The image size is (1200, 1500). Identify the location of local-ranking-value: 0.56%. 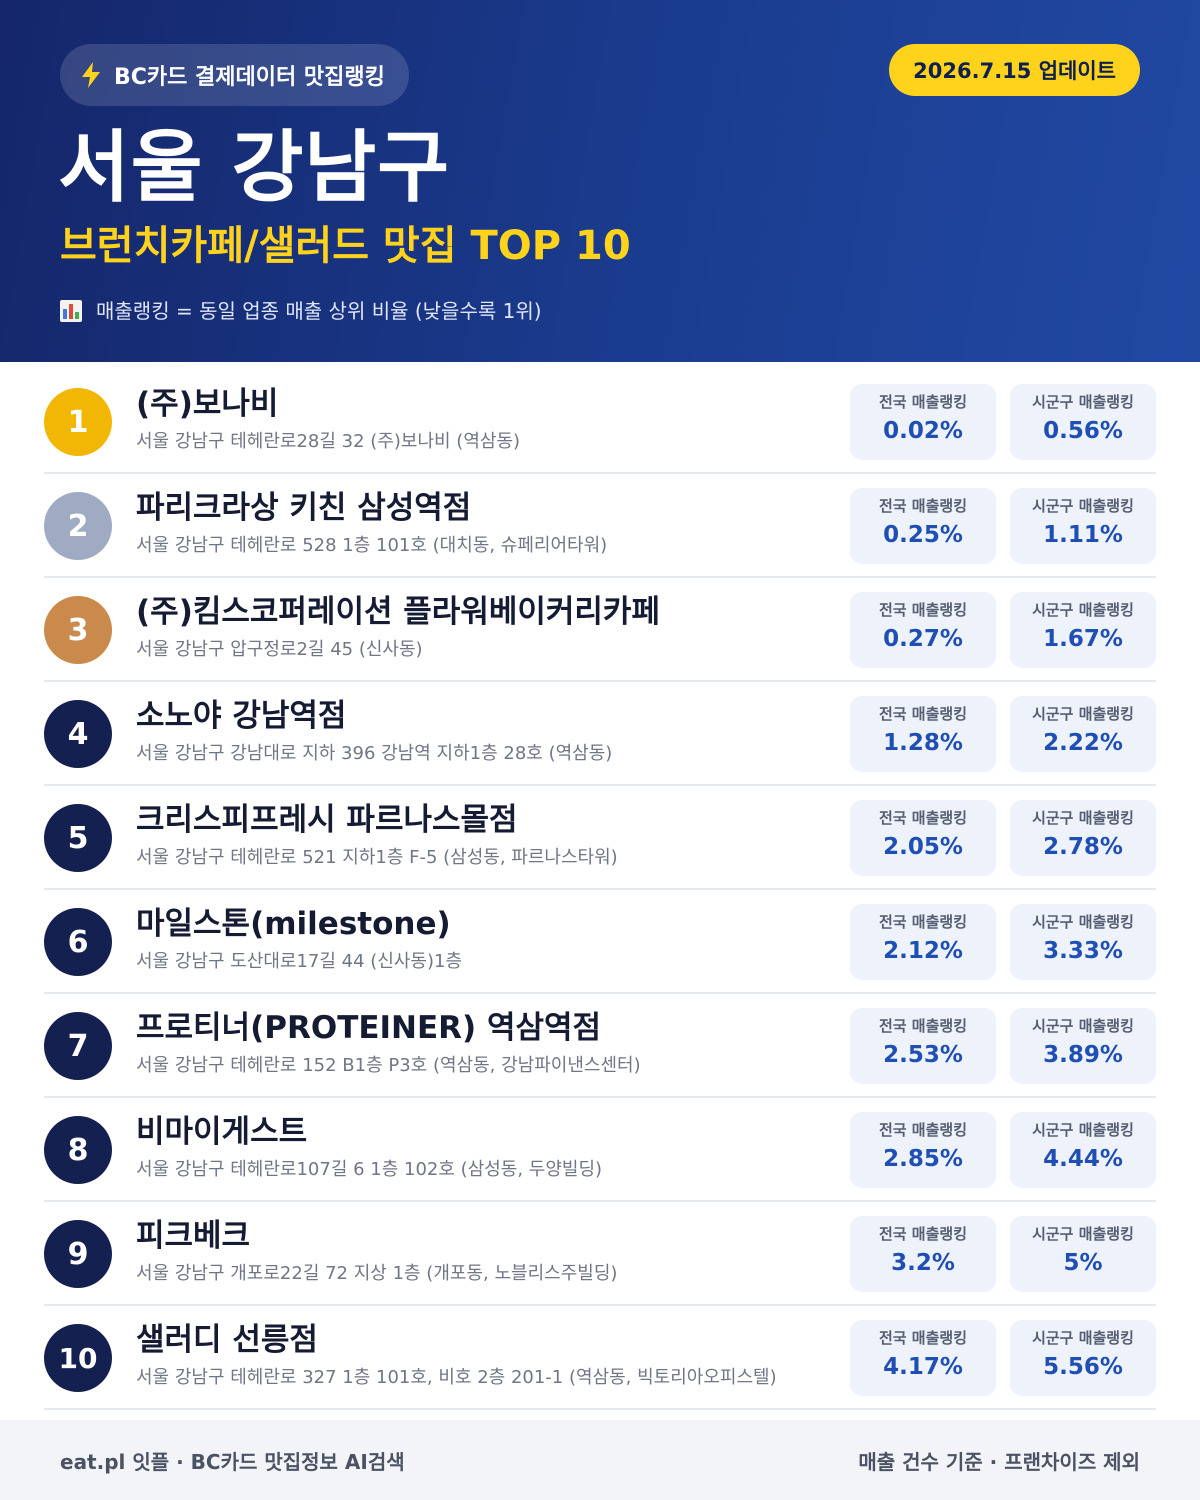
(1083, 431).